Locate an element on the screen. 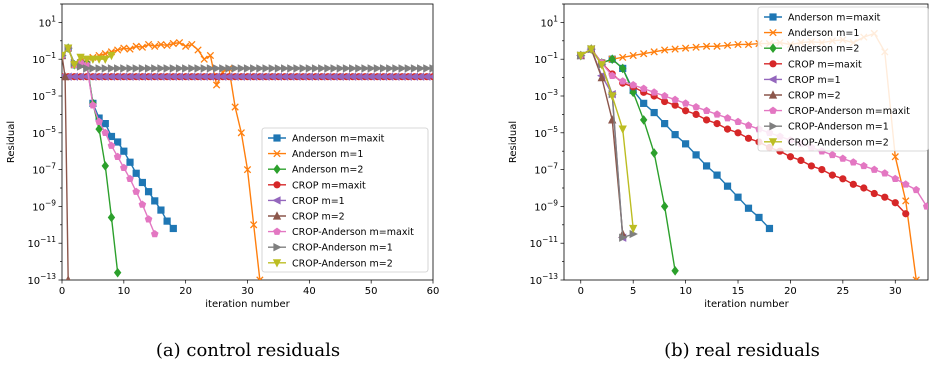 This screenshot has height=366, width=929. legend-item: Anderson m=2 is located at coordinates (315, 170).